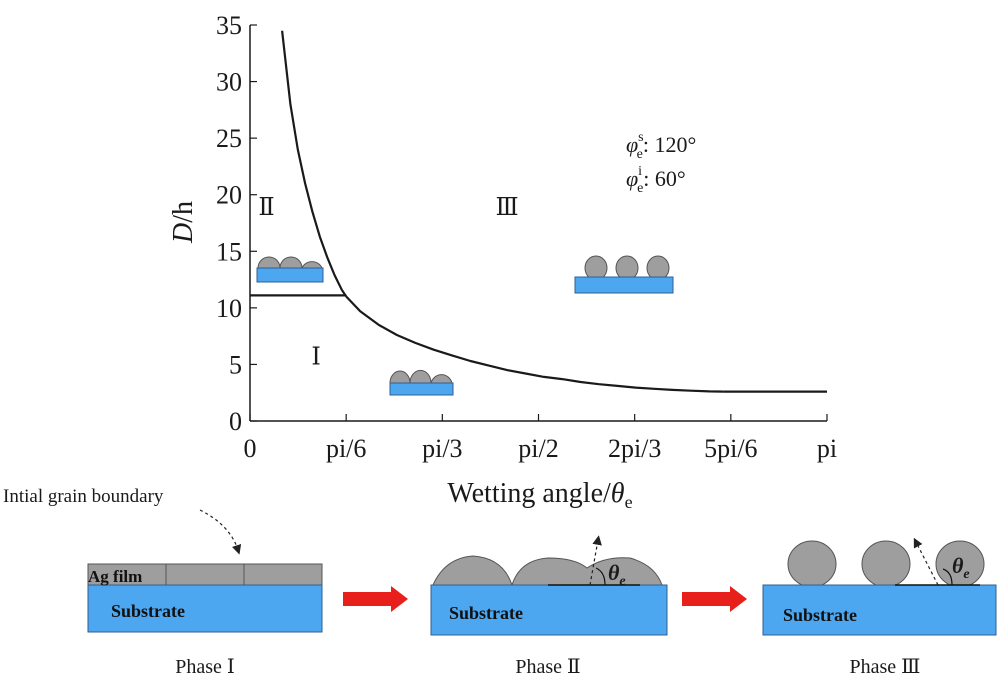 This screenshot has height=684, width=1000. I want to click on region-i-film-icon, so click(421, 382).